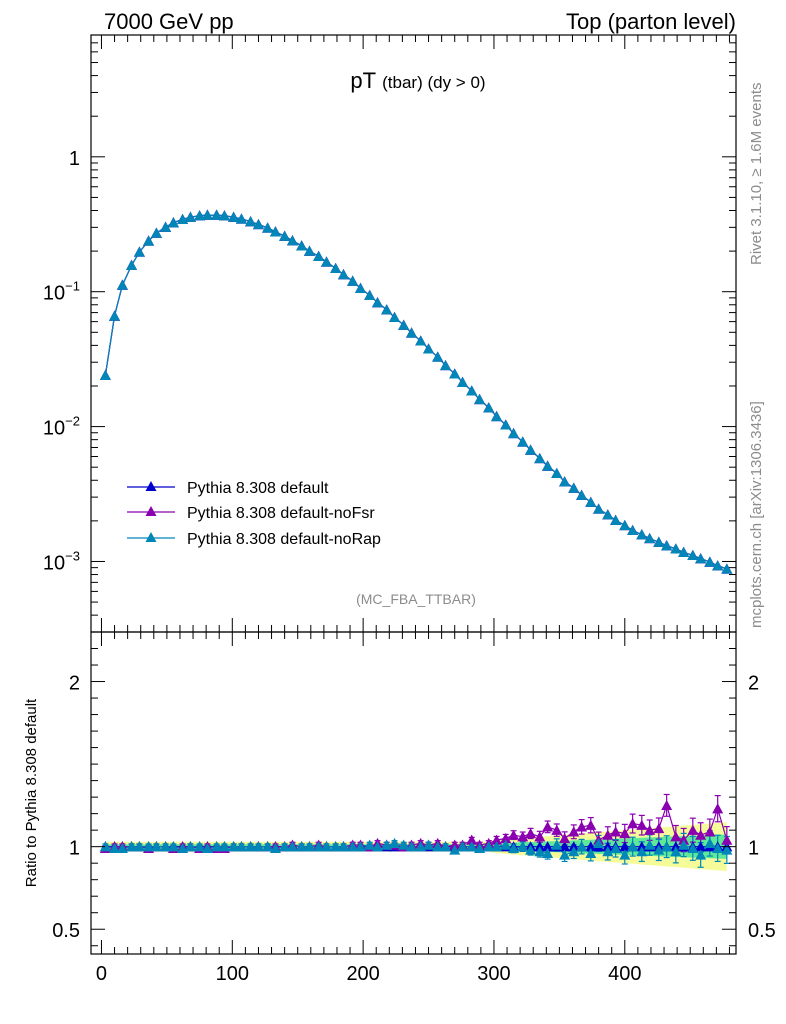 The width and height of the screenshot is (786, 1024). I want to click on legend-entry-norap: Pythia 8.308 default-noRap, so click(254, 539).